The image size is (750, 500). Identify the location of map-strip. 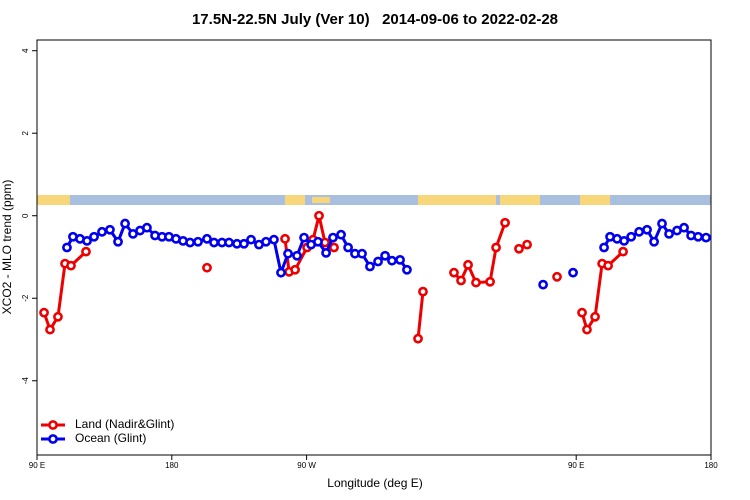
(374, 200).